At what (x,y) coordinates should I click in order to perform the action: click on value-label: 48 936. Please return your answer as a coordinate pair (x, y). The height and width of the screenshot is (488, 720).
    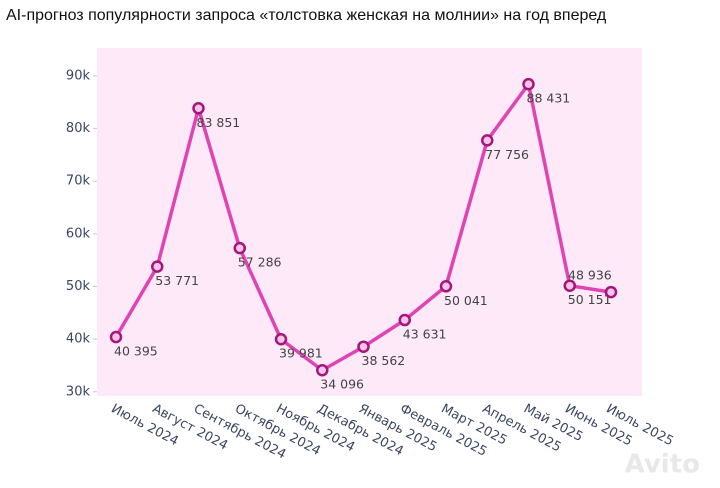
    Looking at the image, I should click on (590, 275).